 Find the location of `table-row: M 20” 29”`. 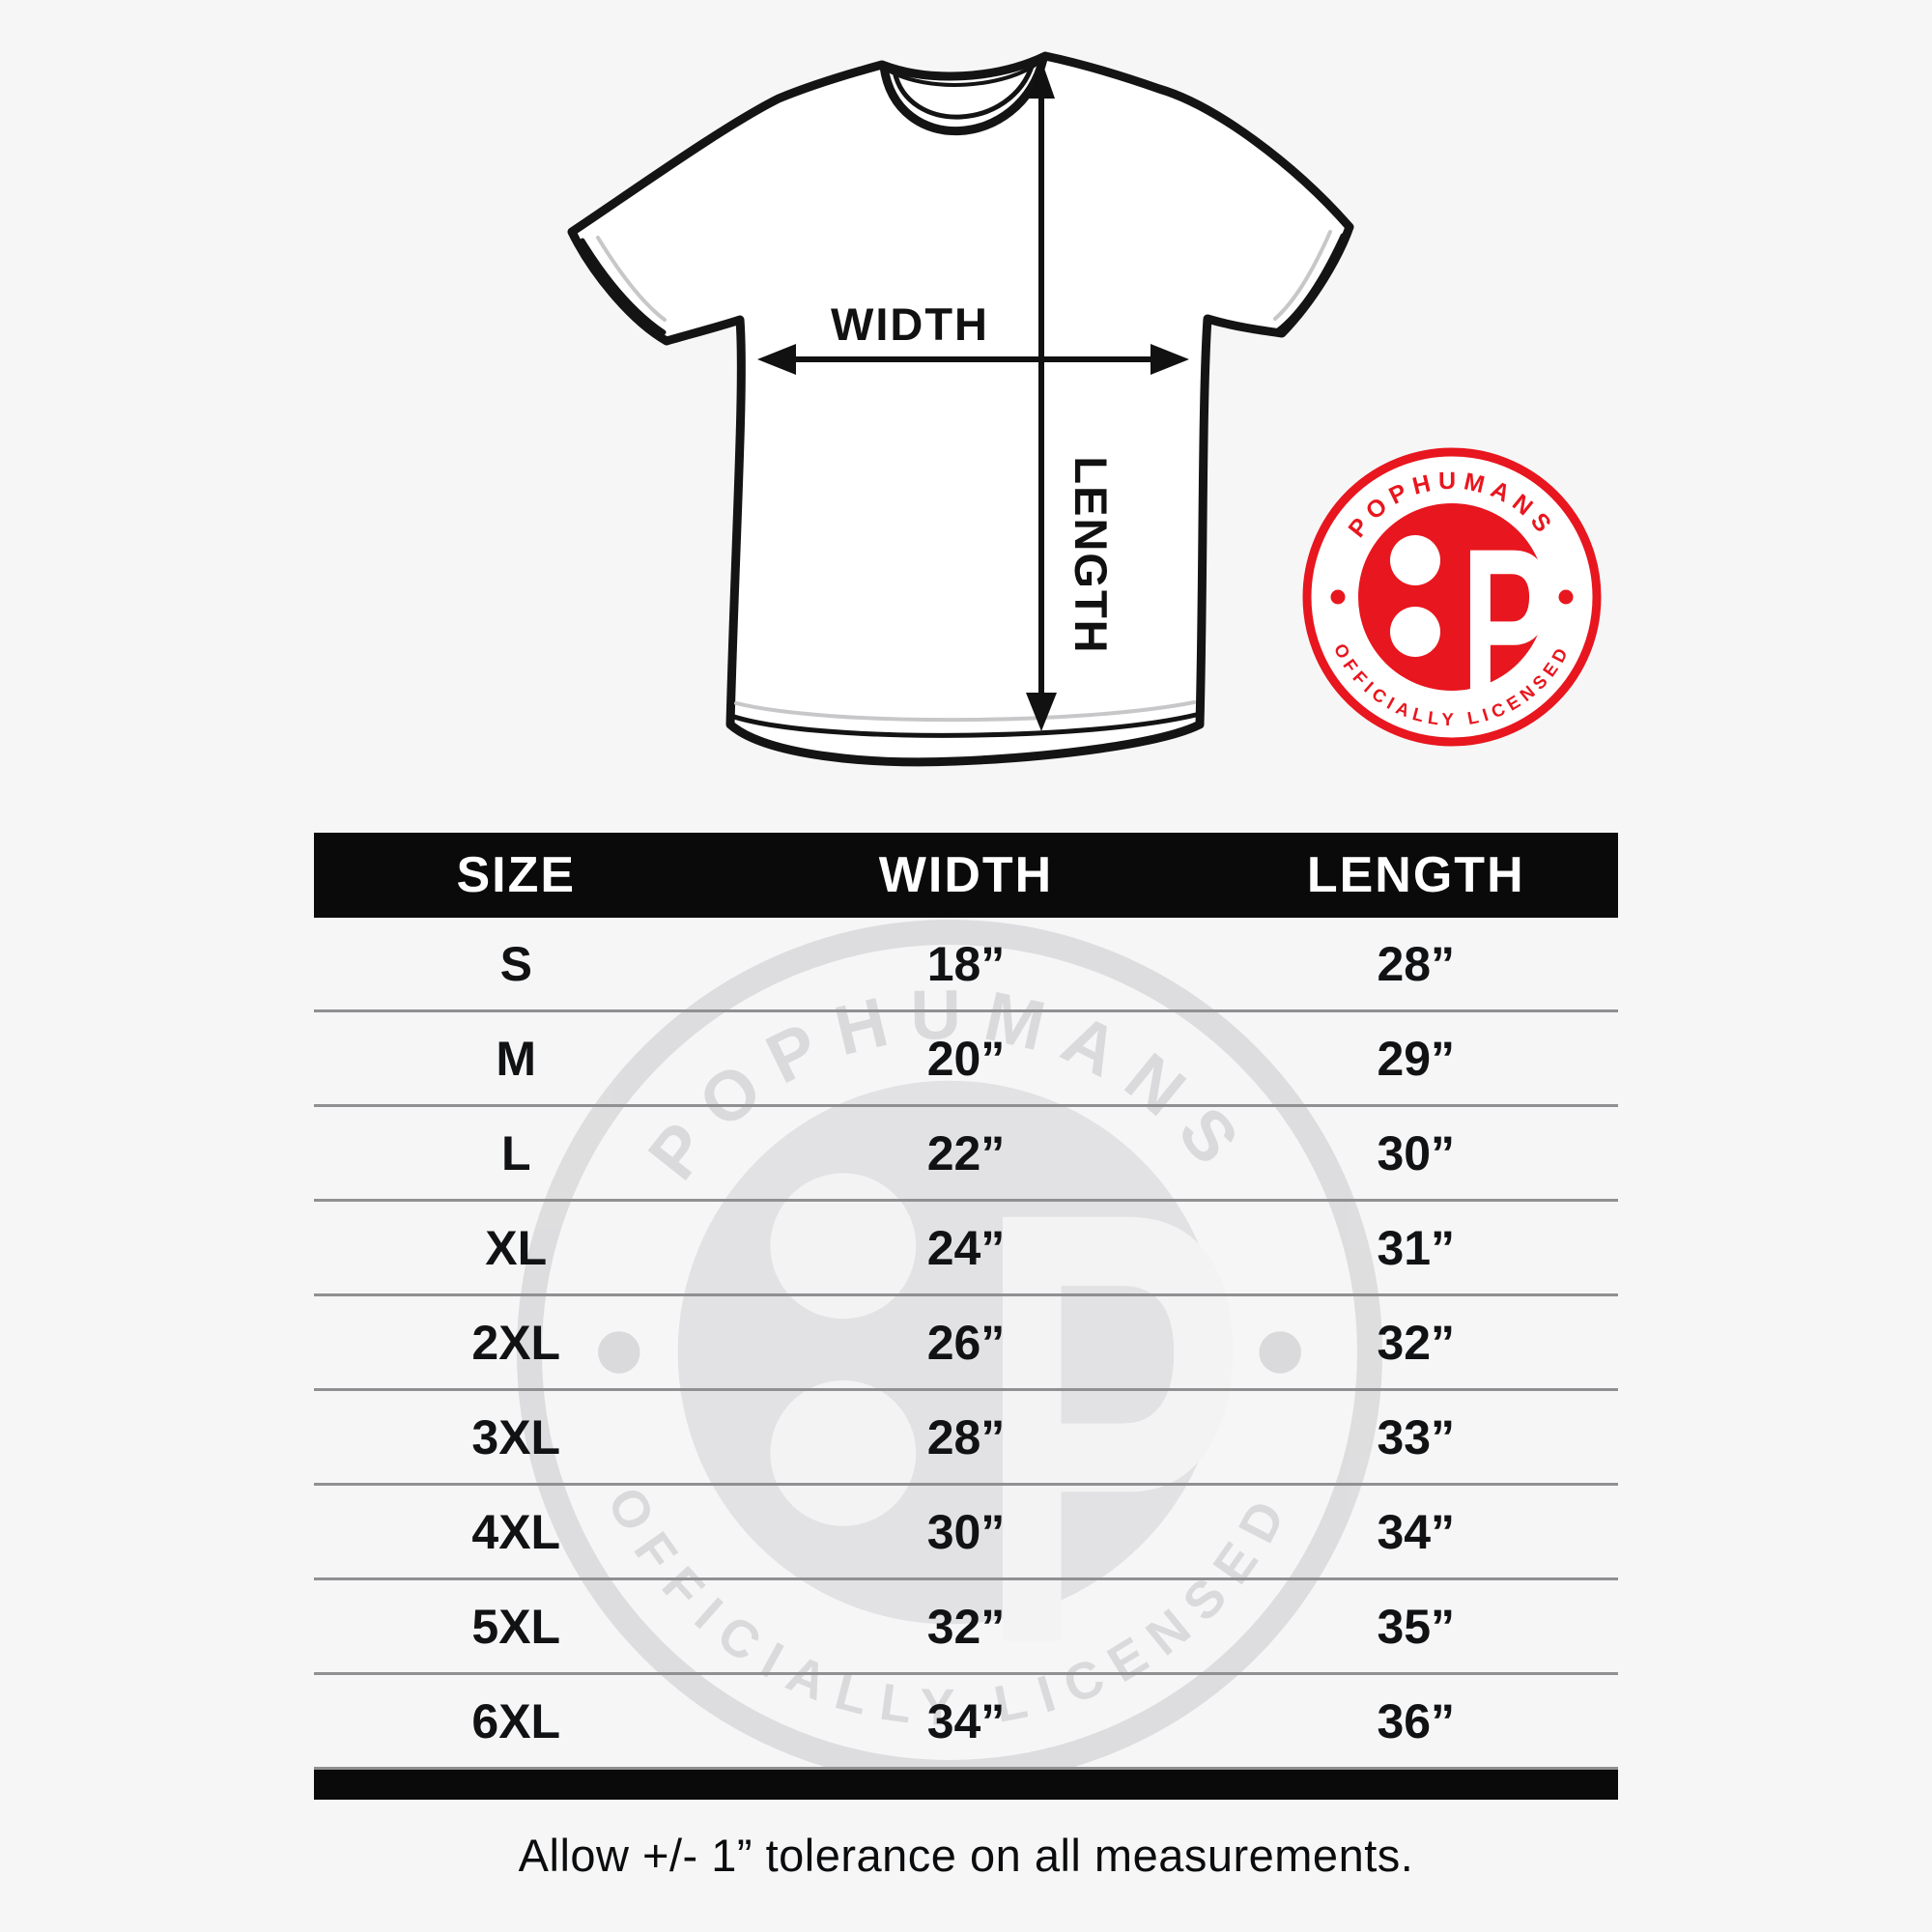

table-row: M 20” 29” is located at coordinates (966, 1059).